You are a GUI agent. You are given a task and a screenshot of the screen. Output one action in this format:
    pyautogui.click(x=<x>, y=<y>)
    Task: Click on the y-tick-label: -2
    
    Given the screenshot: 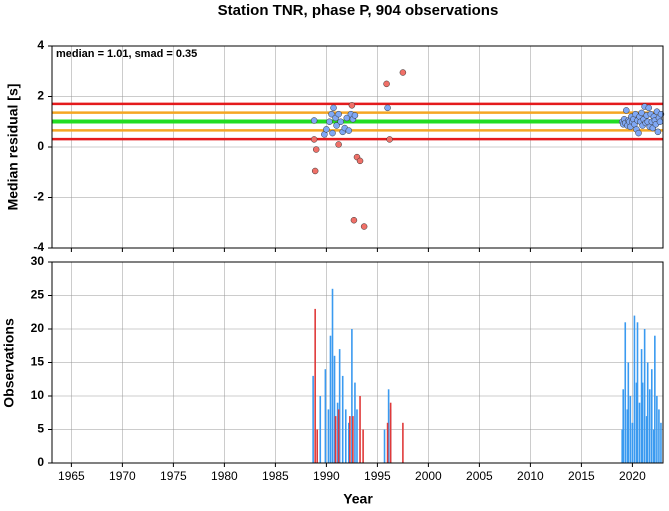 What is the action you would take?
    pyautogui.click(x=38, y=197)
    